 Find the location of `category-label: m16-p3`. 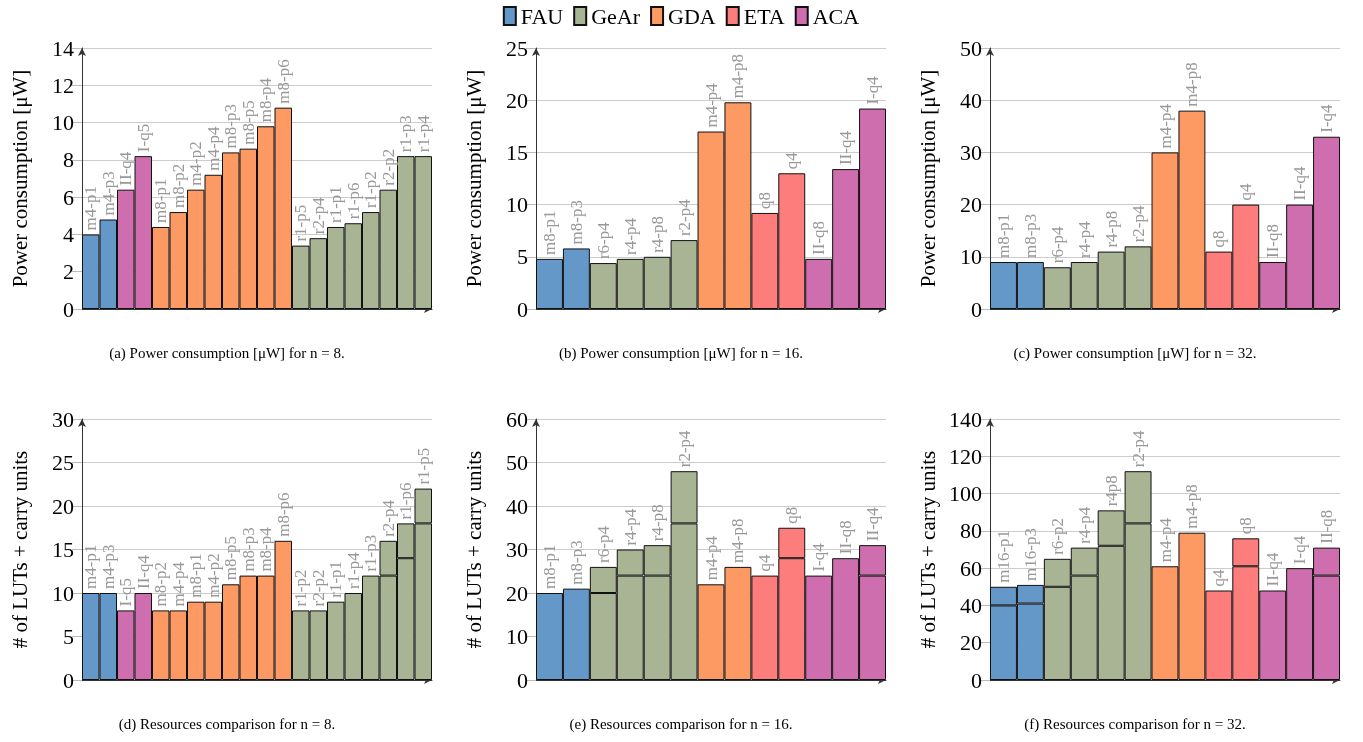

category-label: m16-p3 is located at coordinates (1030, 554).